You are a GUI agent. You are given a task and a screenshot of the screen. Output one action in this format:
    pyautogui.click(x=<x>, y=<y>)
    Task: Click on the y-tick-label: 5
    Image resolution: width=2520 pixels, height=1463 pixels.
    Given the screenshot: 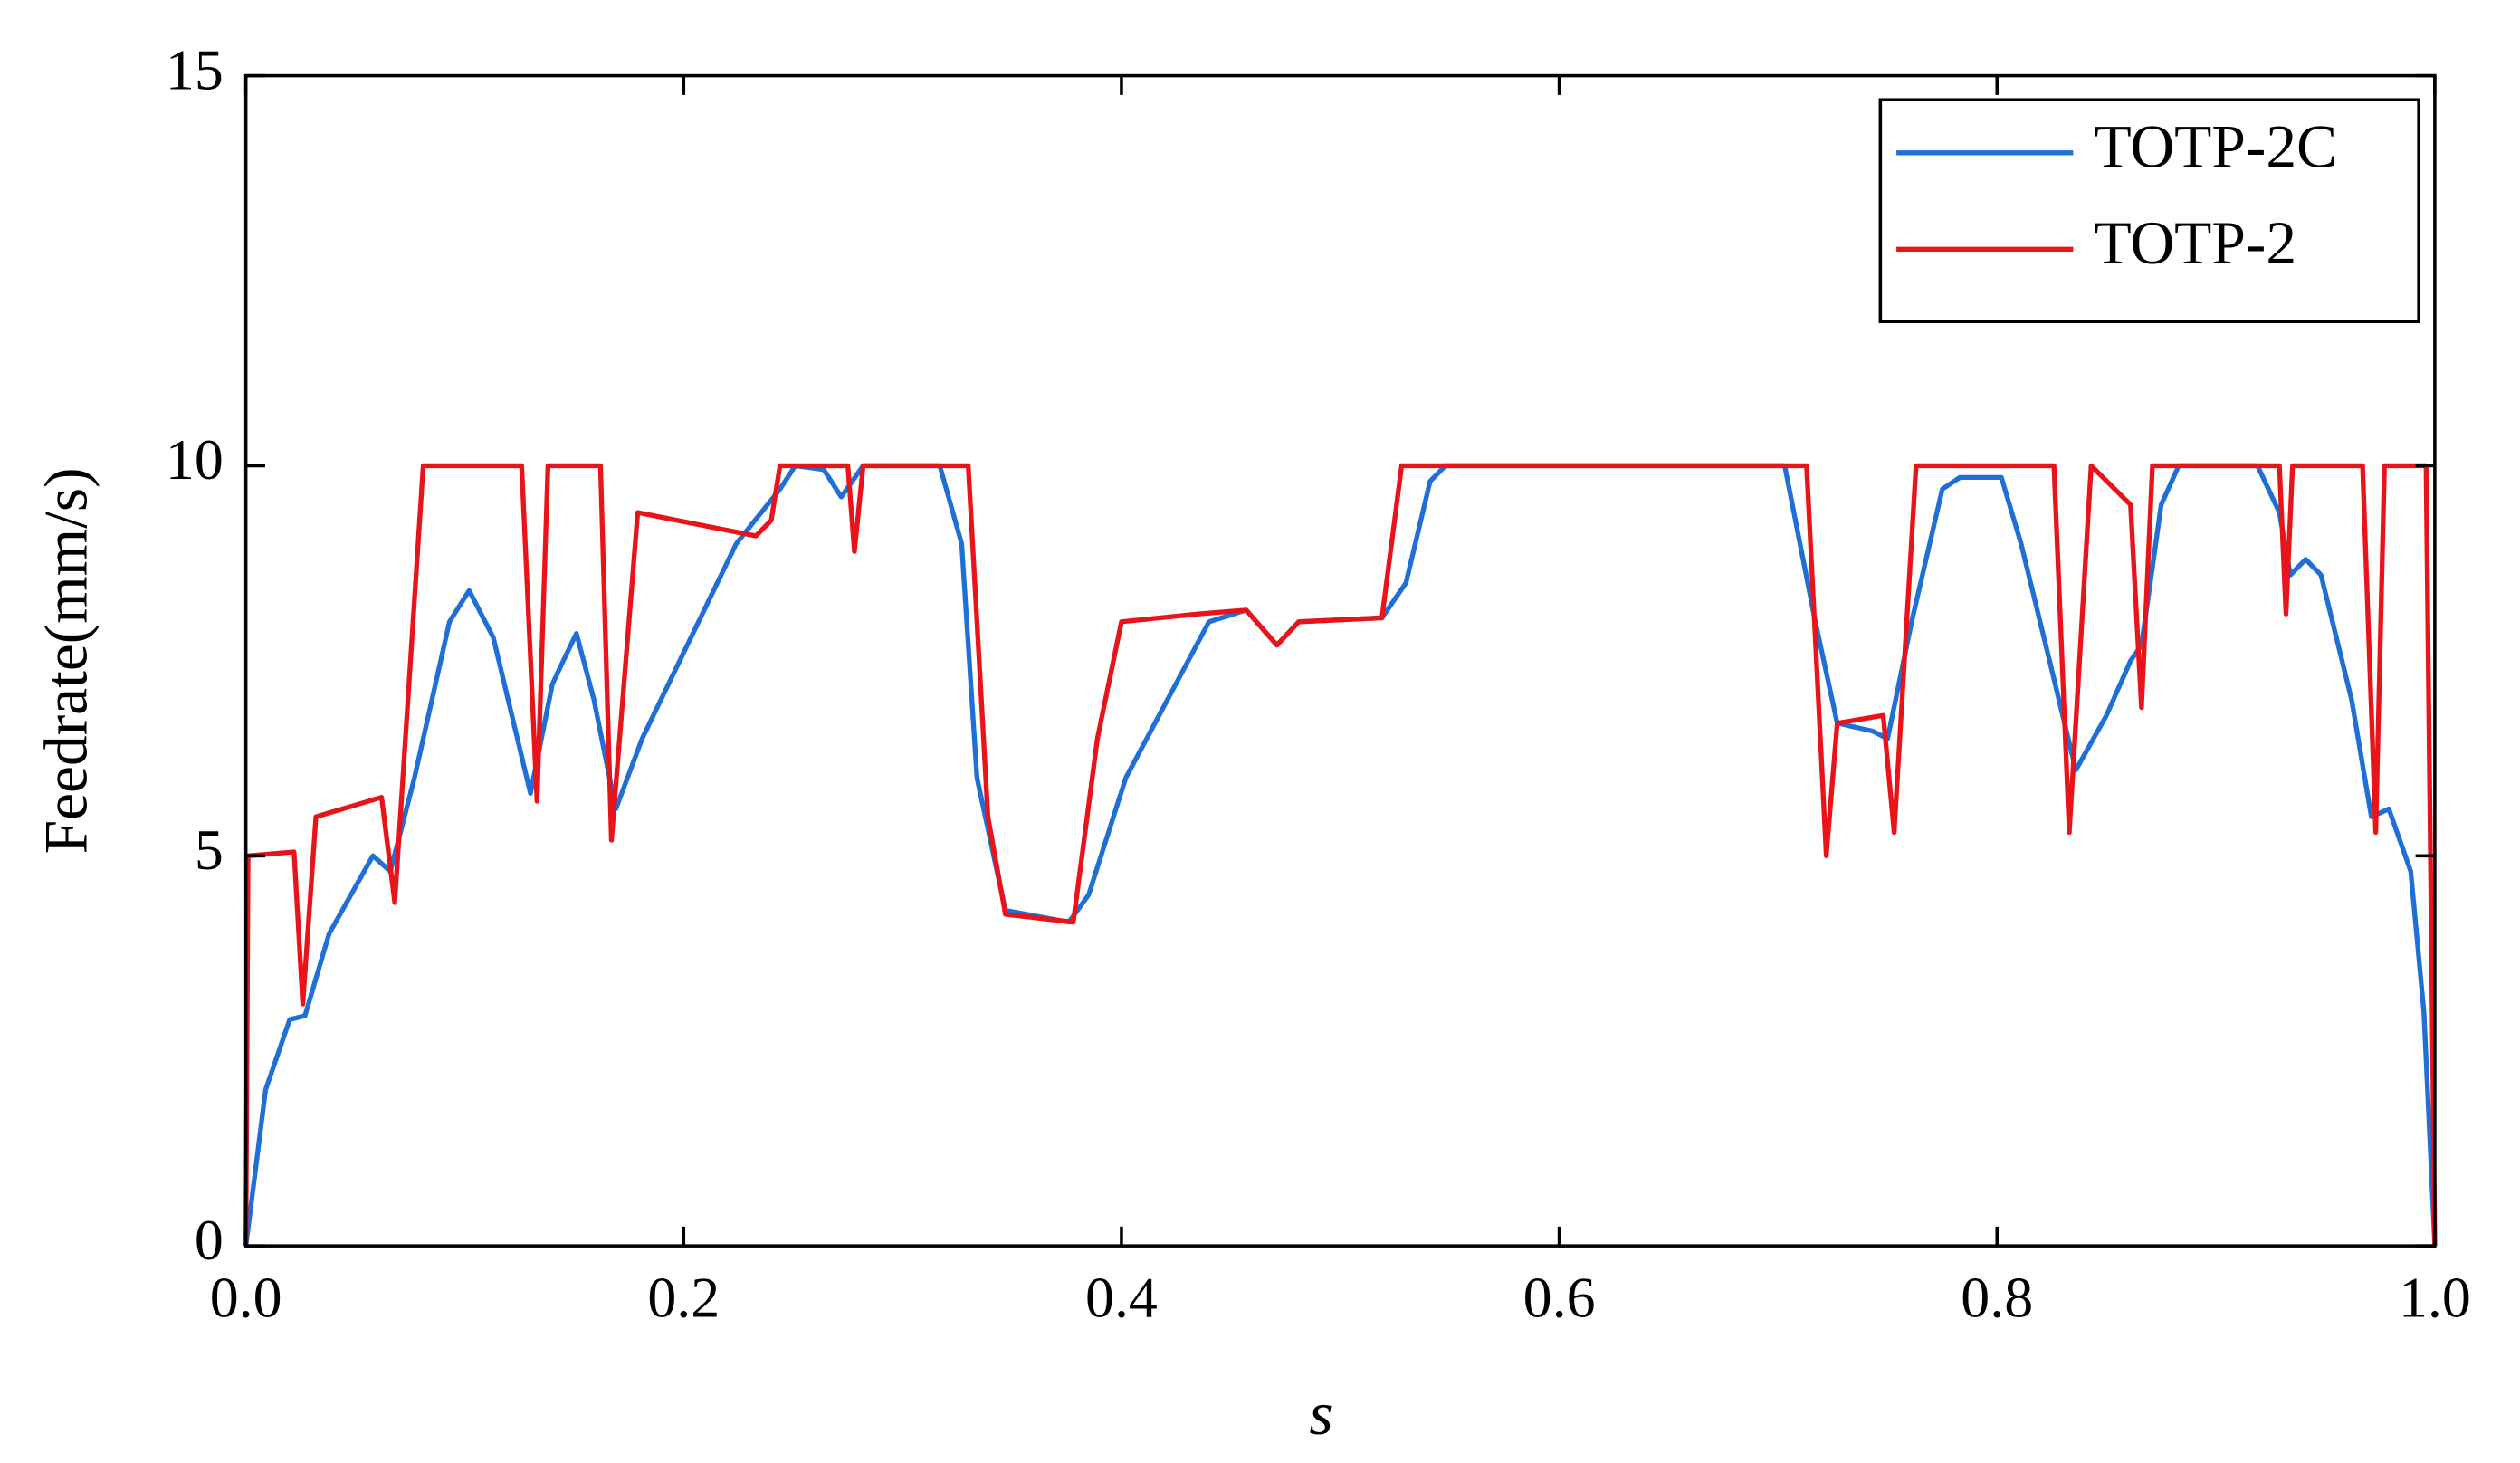 What is the action you would take?
    pyautogui.click(x=210, y=850)
    